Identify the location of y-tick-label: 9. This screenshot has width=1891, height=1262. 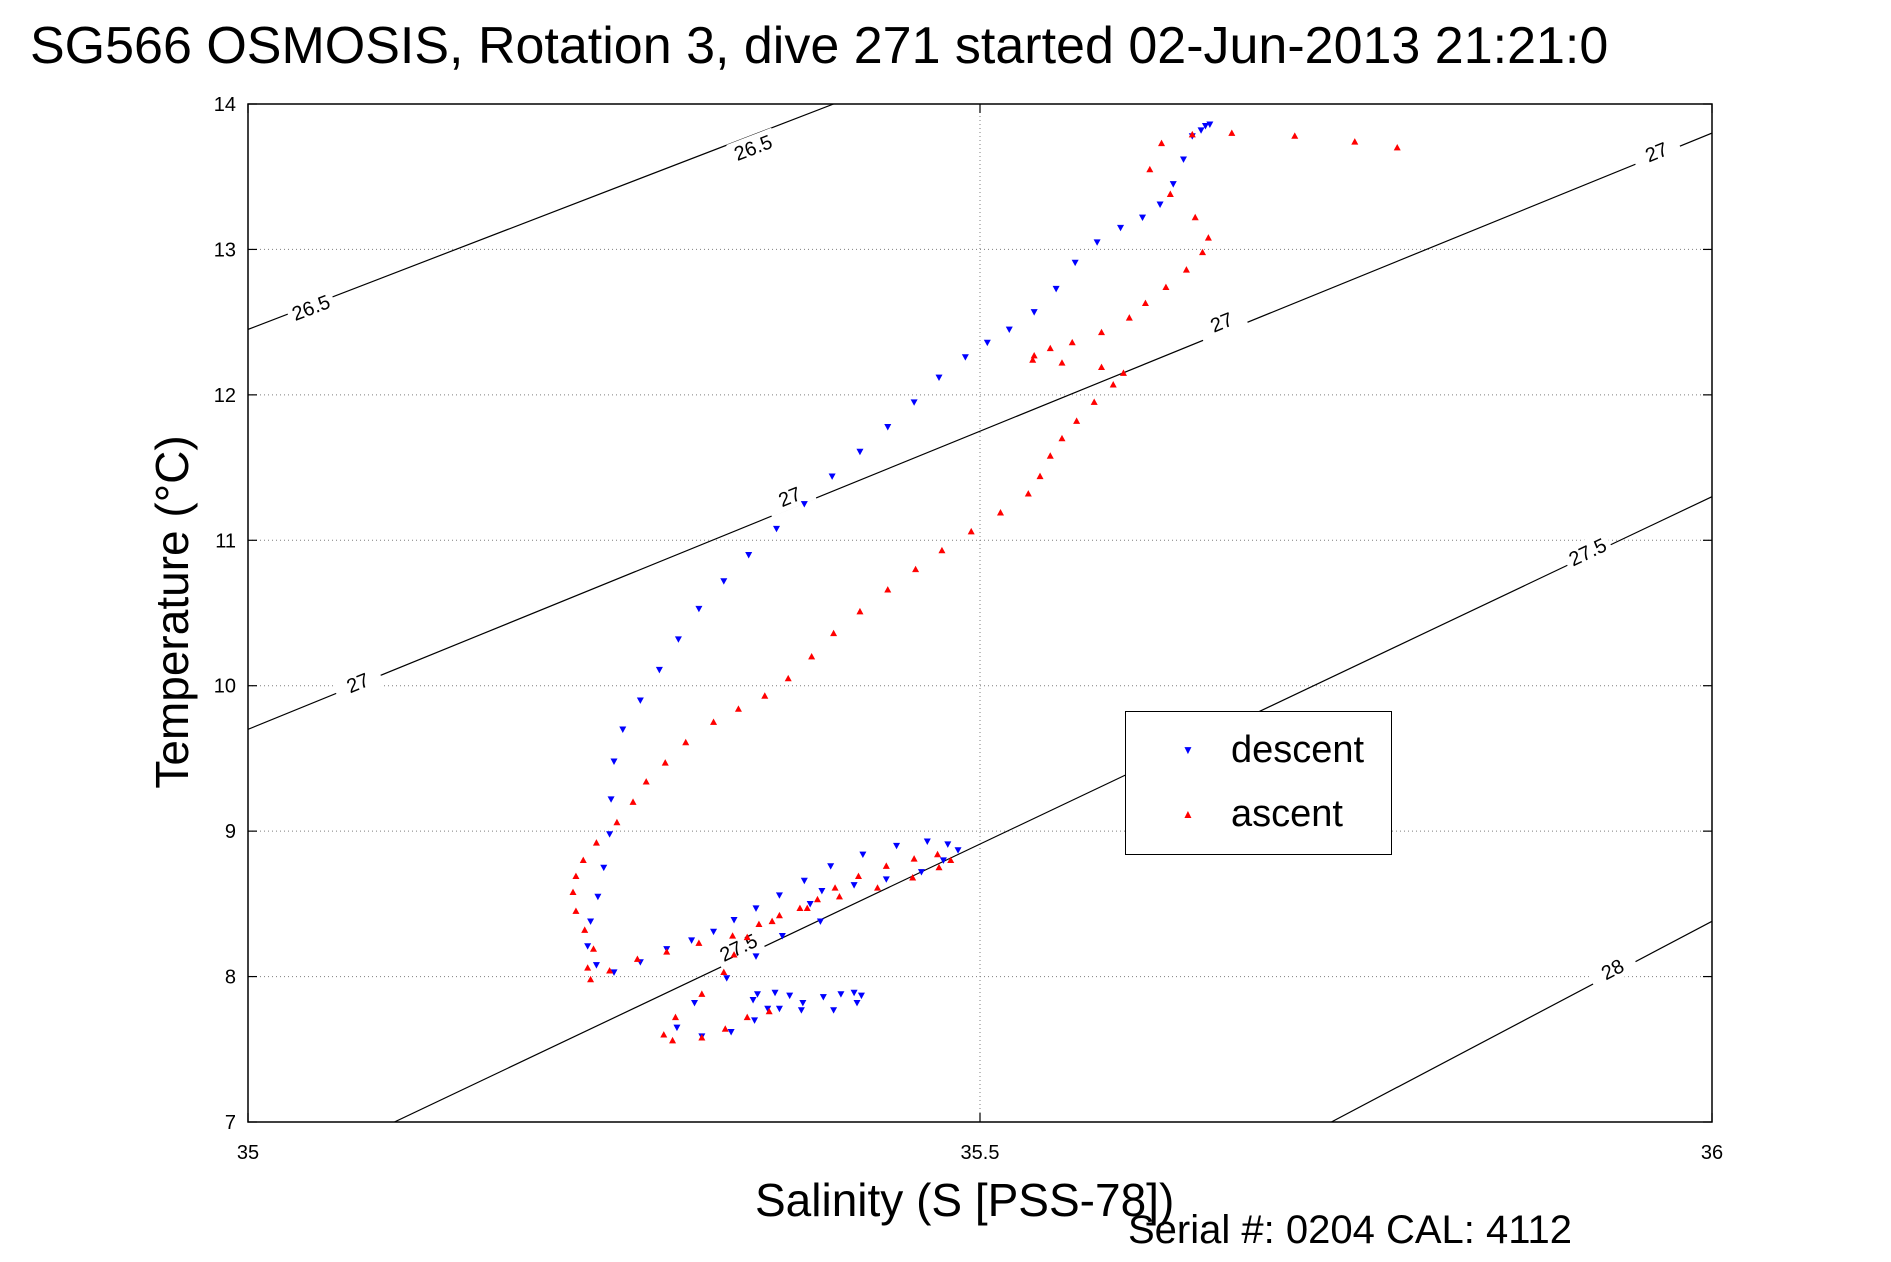
(230, 832).